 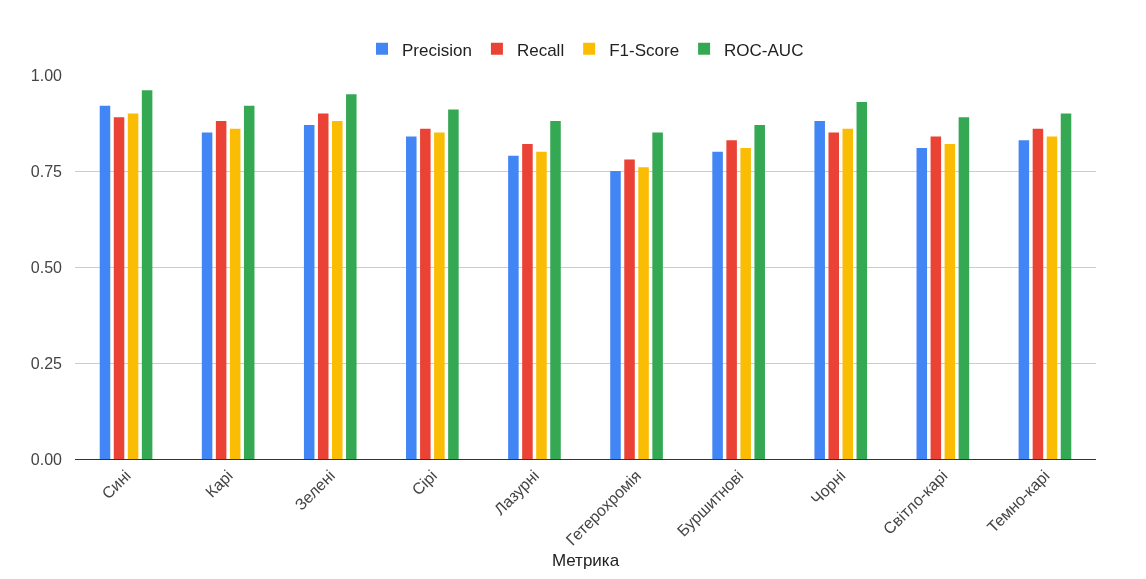 What do you see at coordinates (46, 267) in the screenshot?
I see `y-tick-label: 0.50` at bounding box center [46, 267].